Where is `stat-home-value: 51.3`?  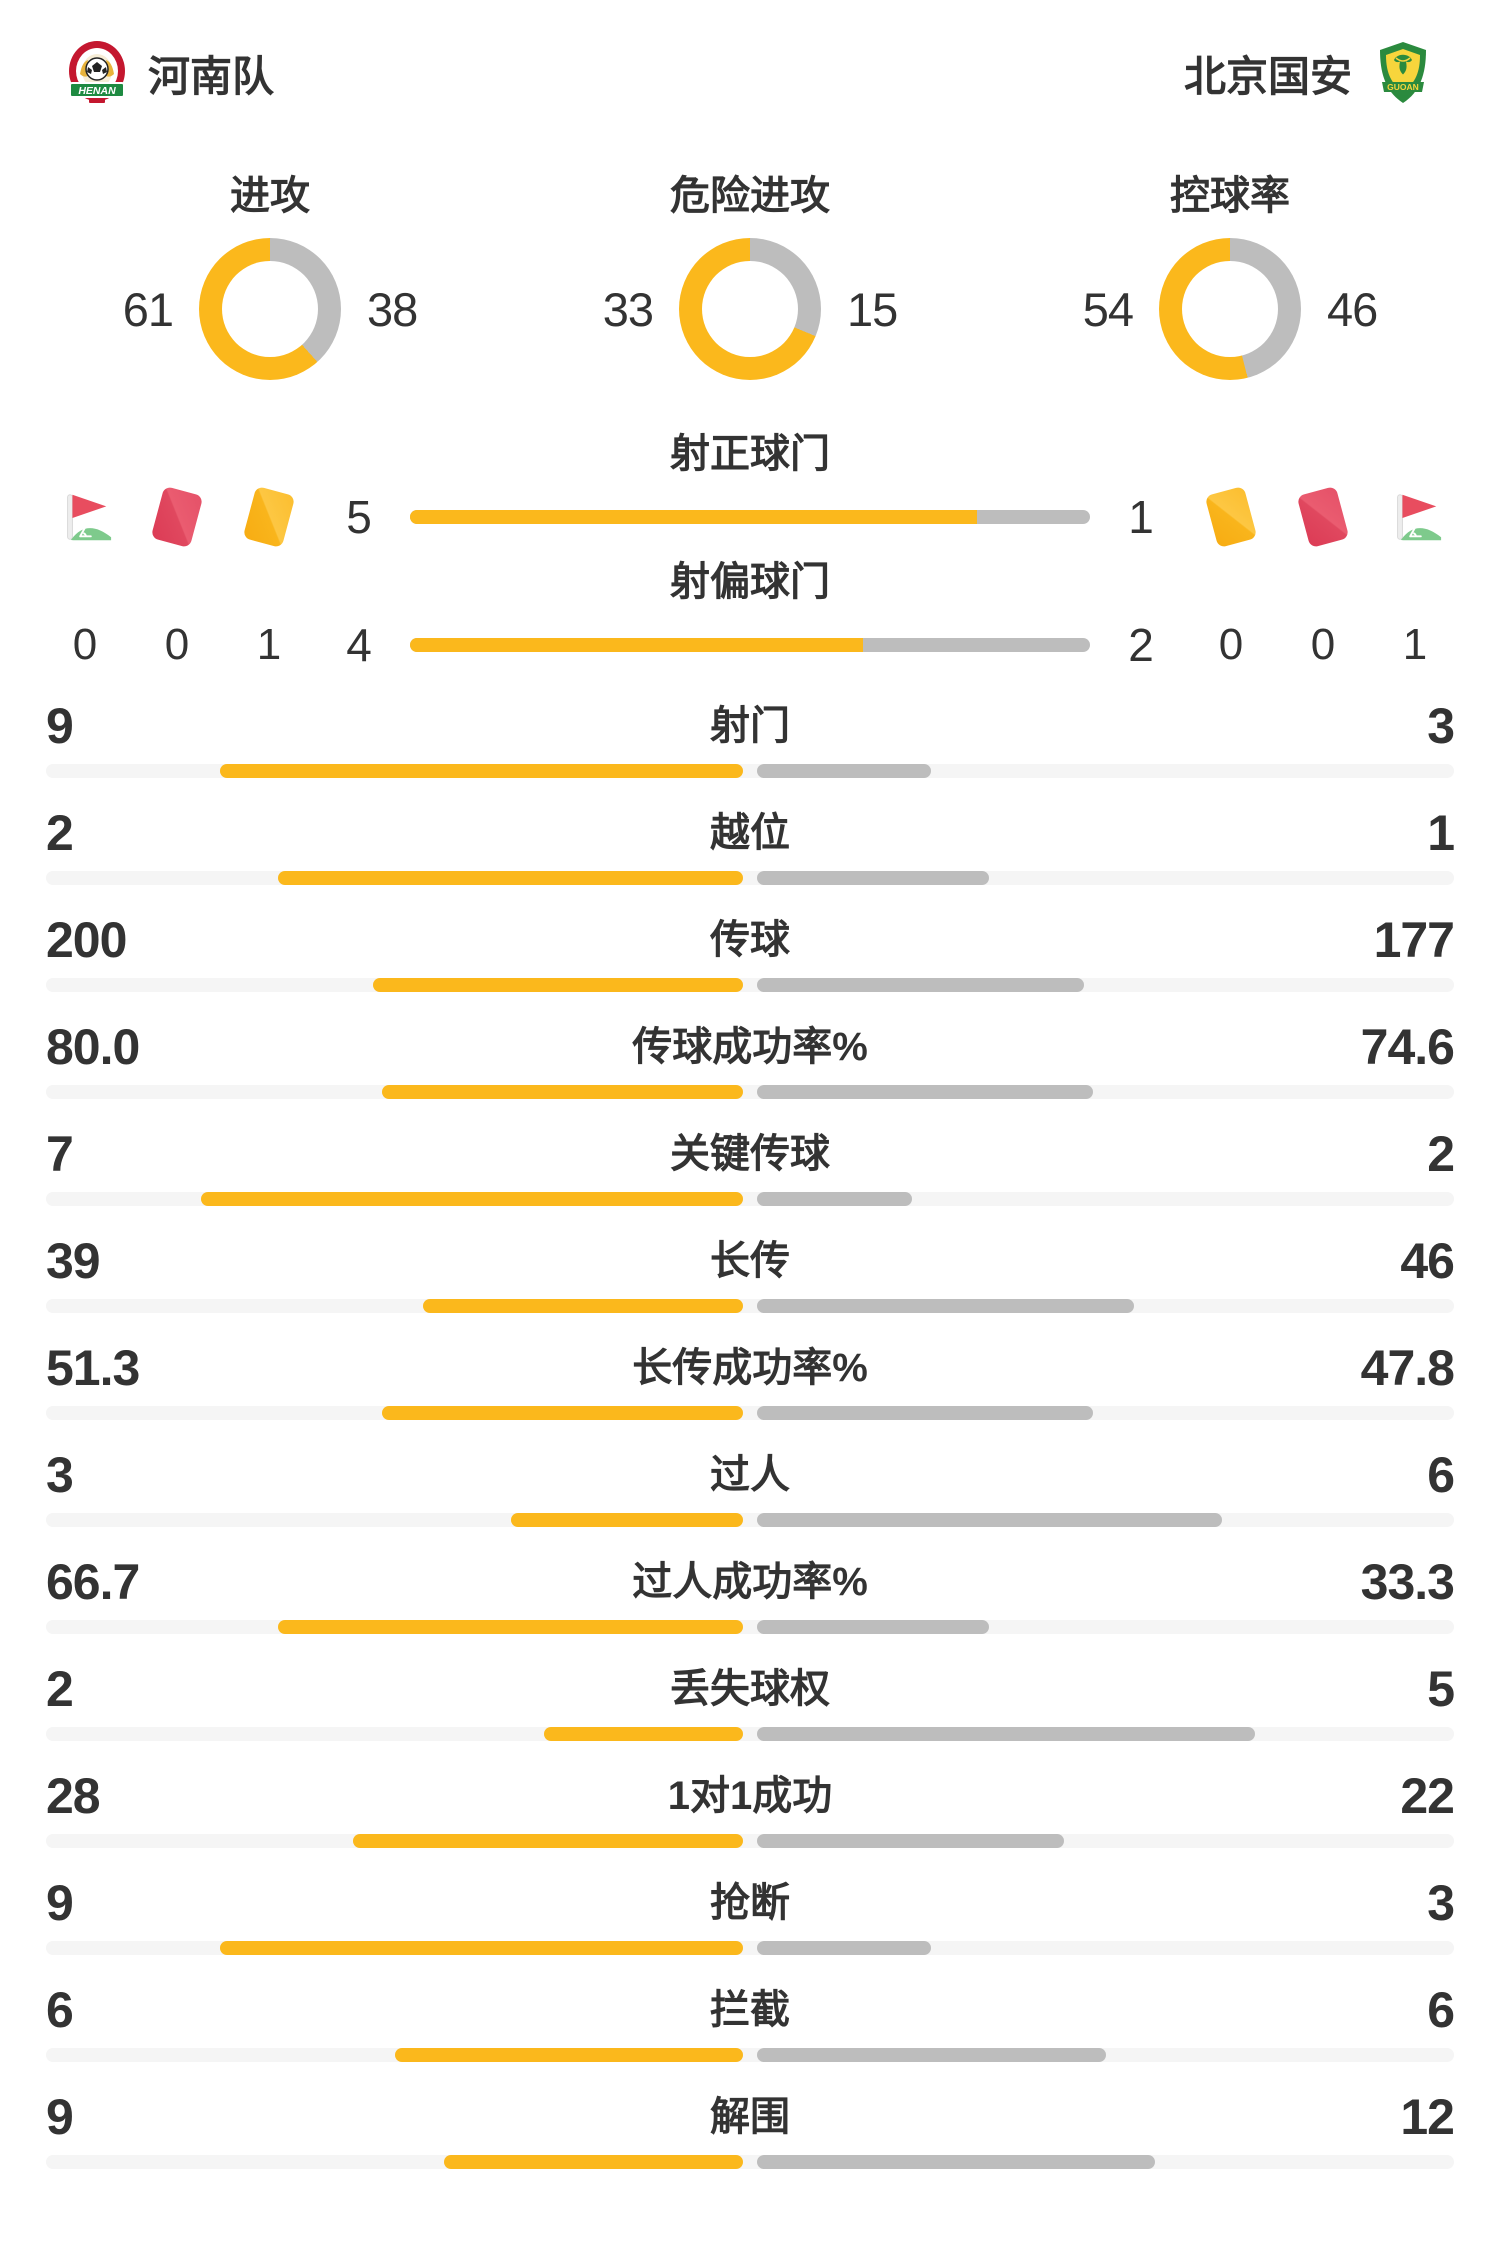
stat-home-value: 51.3 is located at coordinates (93, 1368).